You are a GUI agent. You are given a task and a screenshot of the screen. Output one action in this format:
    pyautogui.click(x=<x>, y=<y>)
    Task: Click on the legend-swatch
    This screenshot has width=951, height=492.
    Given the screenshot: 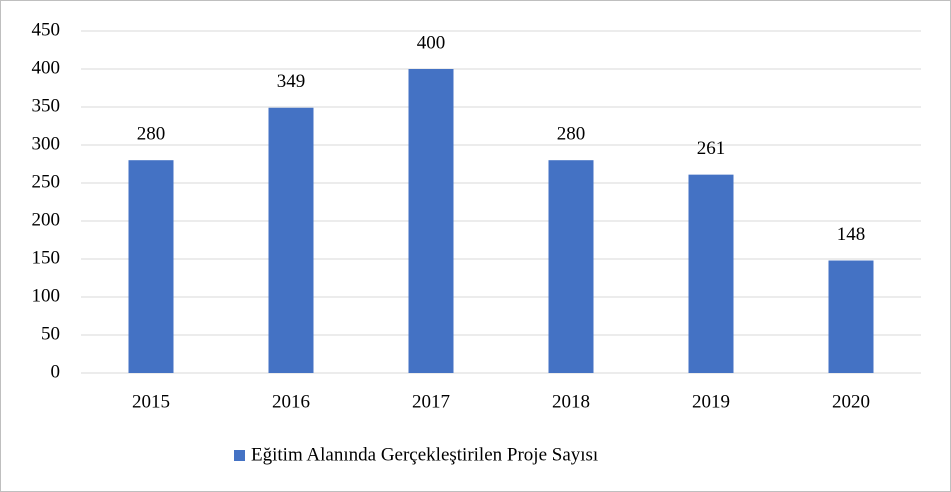 What is the action you would take?
    pyautogui.click(x=239, y=455)
    